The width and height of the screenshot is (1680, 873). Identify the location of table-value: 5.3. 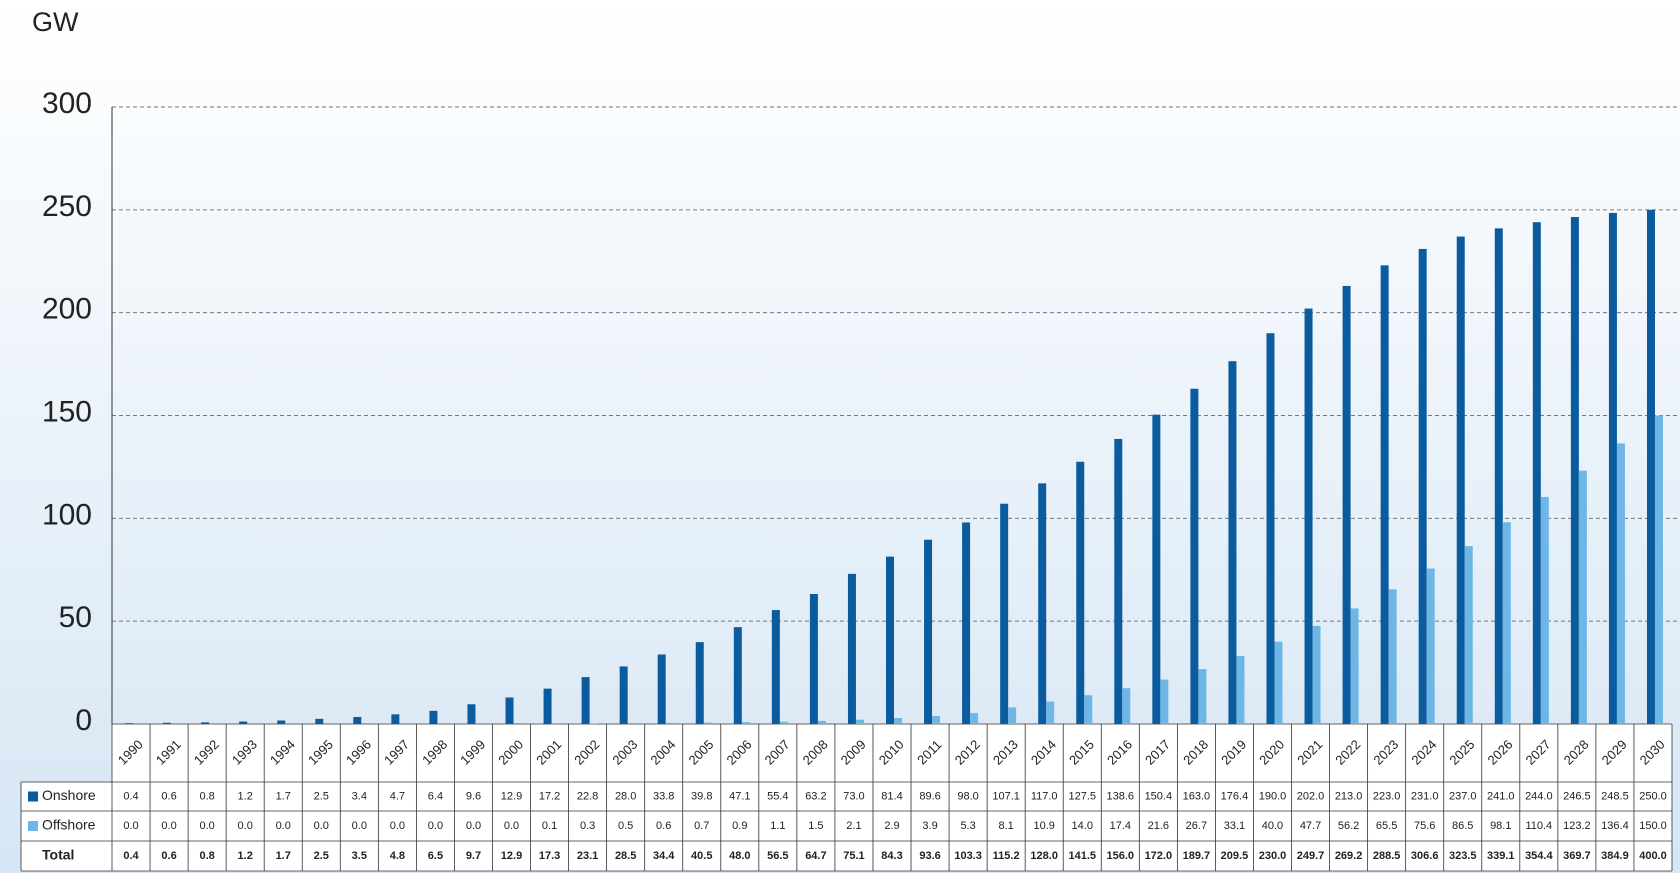
(967, 826).